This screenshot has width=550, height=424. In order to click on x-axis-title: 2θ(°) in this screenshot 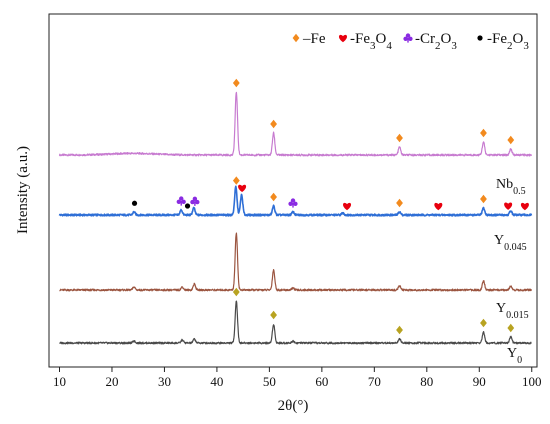, I will do `click(293, 406)`.